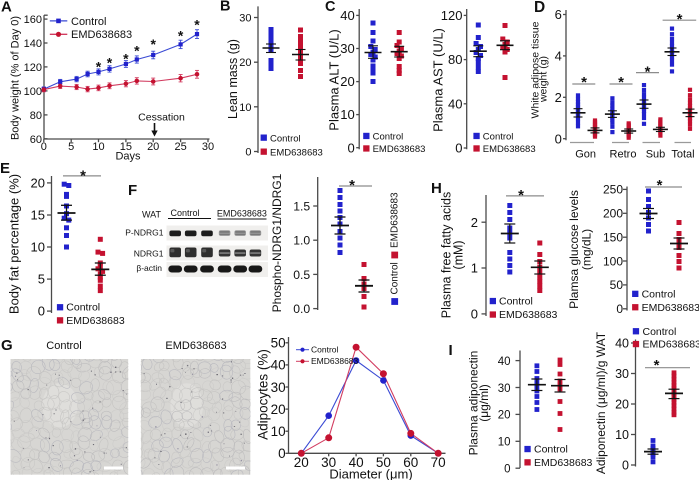  Describe the element at coordinates (33, 44) in the screenshot. I see `svg-text: 140` at that location.